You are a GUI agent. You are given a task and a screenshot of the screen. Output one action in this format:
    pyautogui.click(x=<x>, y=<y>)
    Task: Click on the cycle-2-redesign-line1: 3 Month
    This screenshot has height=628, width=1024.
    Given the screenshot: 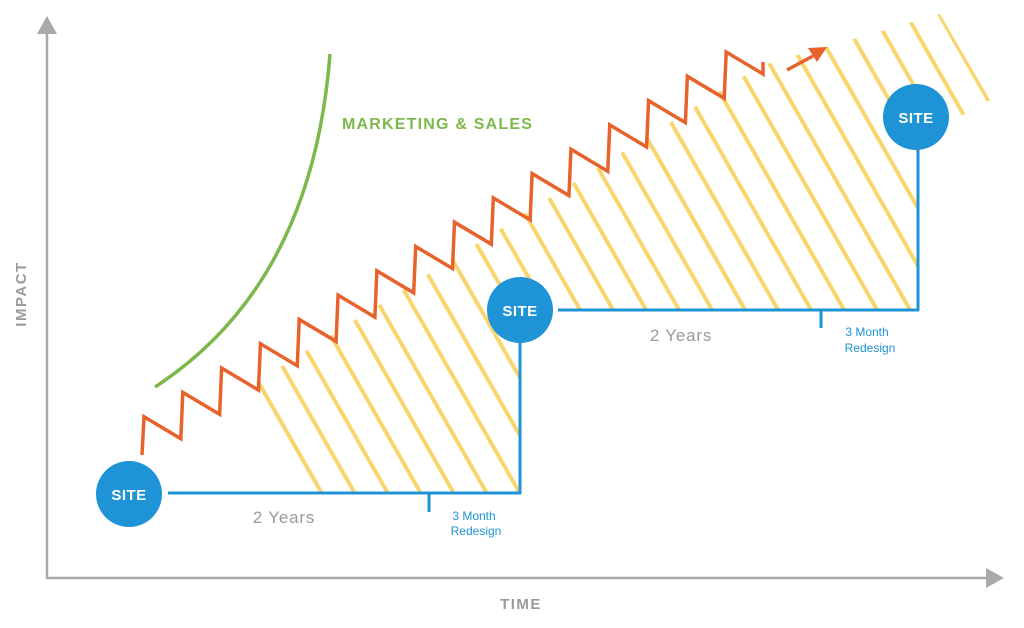 What is the action you would take?
    pyautogui.click(x=866, y=332)
    